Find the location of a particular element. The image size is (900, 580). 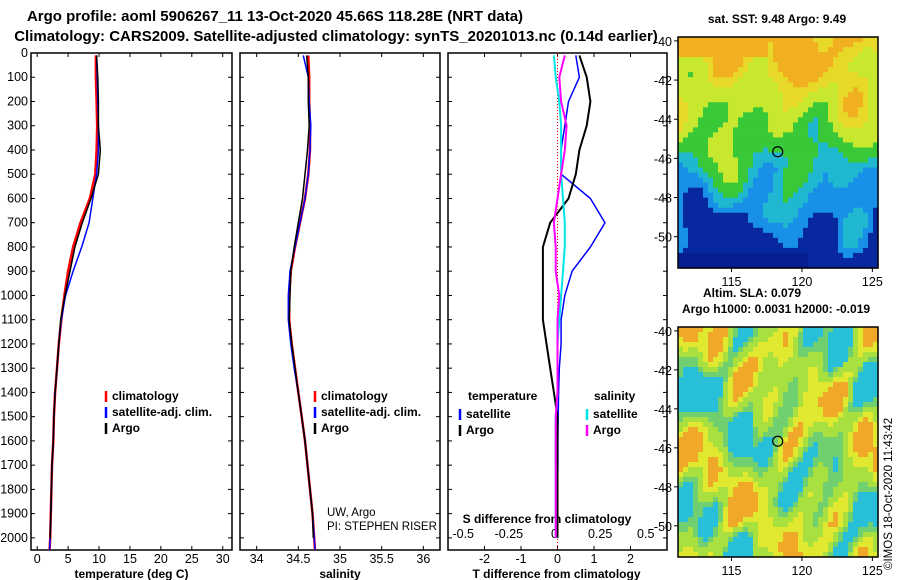

imos-stamp: ©IMOS 18-Oct-2020 11:43:42 is located at coordinates (889, 494).